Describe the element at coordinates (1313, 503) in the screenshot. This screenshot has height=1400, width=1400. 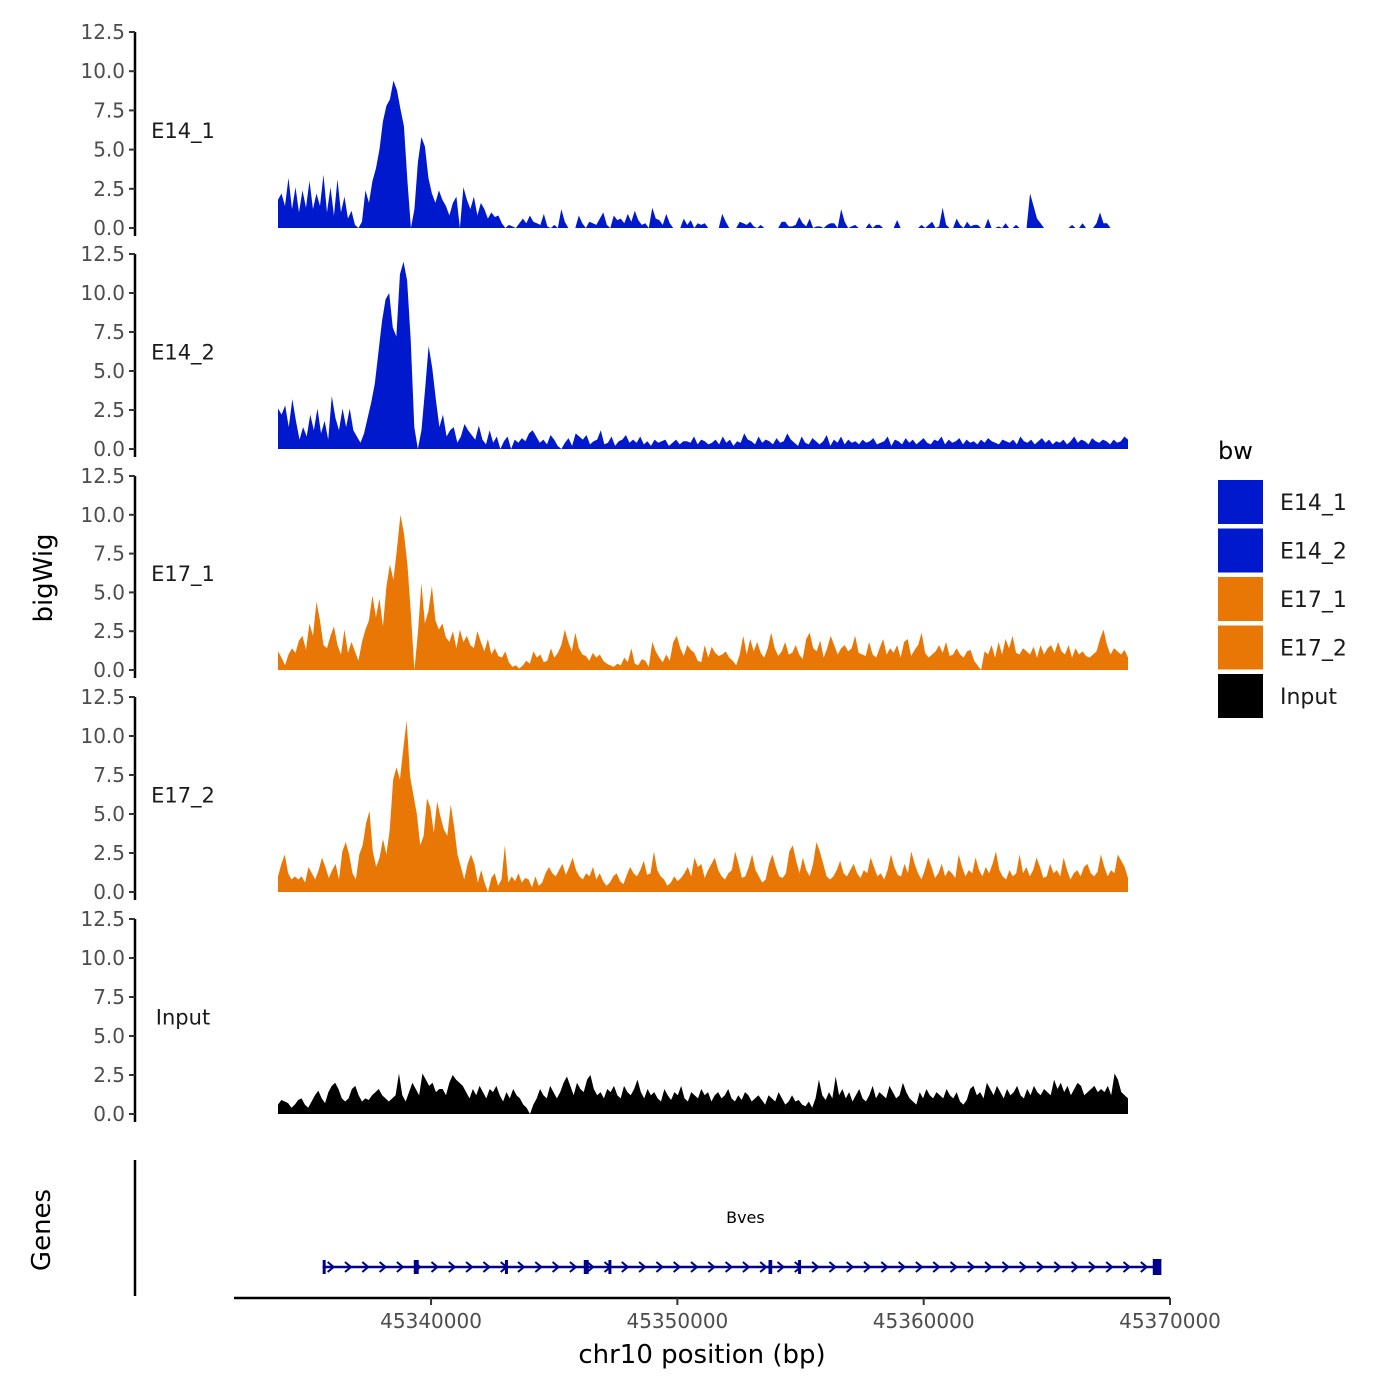
I see `legend-label: E14_1` at that location.